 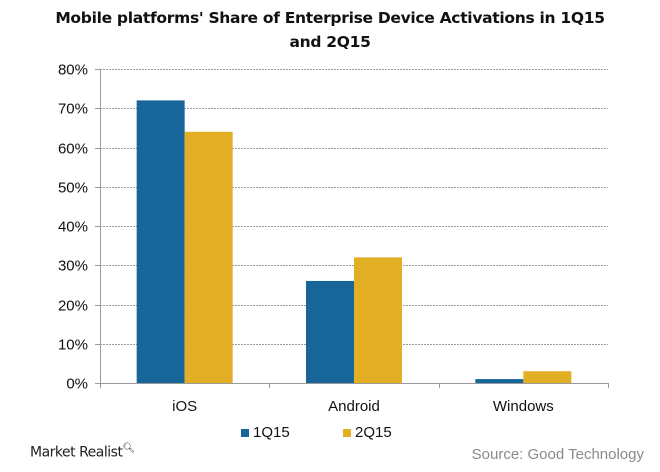 What do you see at coordinates (523, 406) in the screenshot?
I see `x-tick-label-windows: Windows` at bounding box center [523, 406].